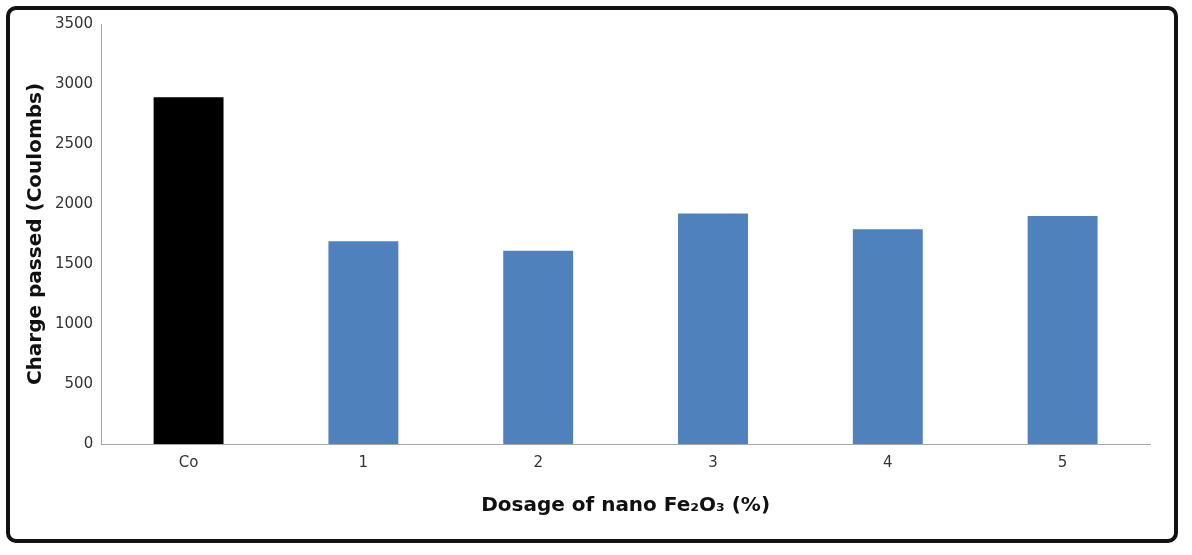 The width and height of the screenshot is (1192, 555). What do you see at coordinates (538, 461) in the screenshot?
I see `x-tick-label: 2` at bounding box center [538, 461].